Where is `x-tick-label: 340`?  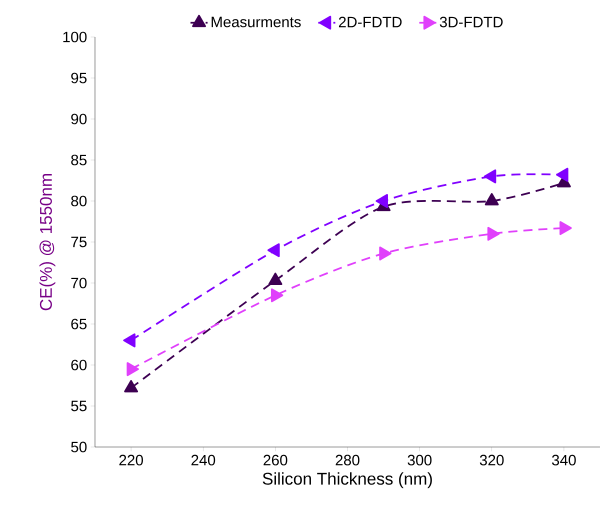
x-tick-label: 340 is located at coordinates (564, 460).